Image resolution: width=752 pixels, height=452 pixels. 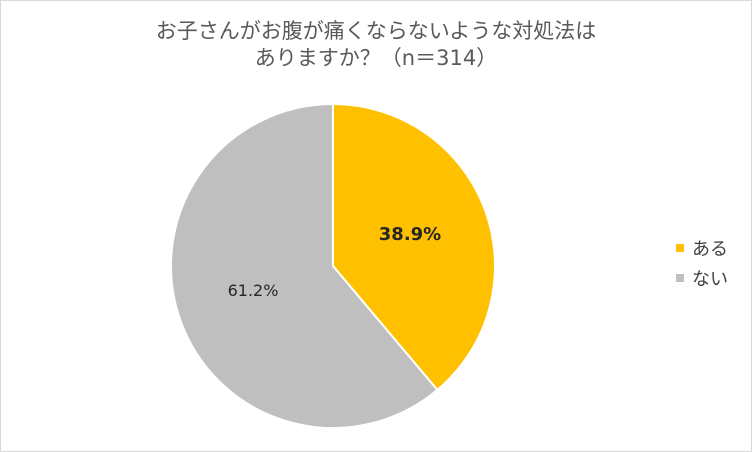 What do you see at coordinates (414, 247) in the screenshot?
I see `pie-slice-aru` at bounding box center [414, 247].